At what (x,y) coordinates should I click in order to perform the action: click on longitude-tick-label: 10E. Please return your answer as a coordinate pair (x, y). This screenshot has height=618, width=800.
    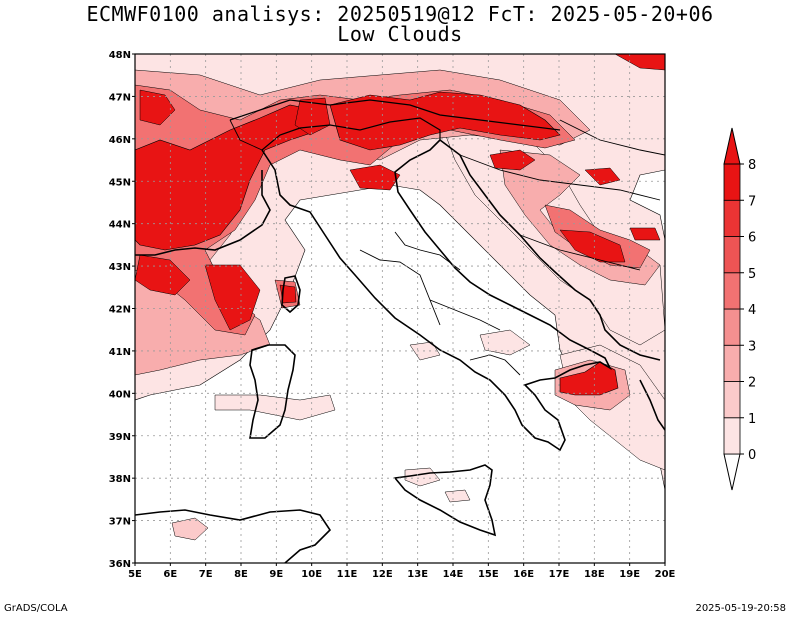
    Looking at the image, I should click on (311, 574).